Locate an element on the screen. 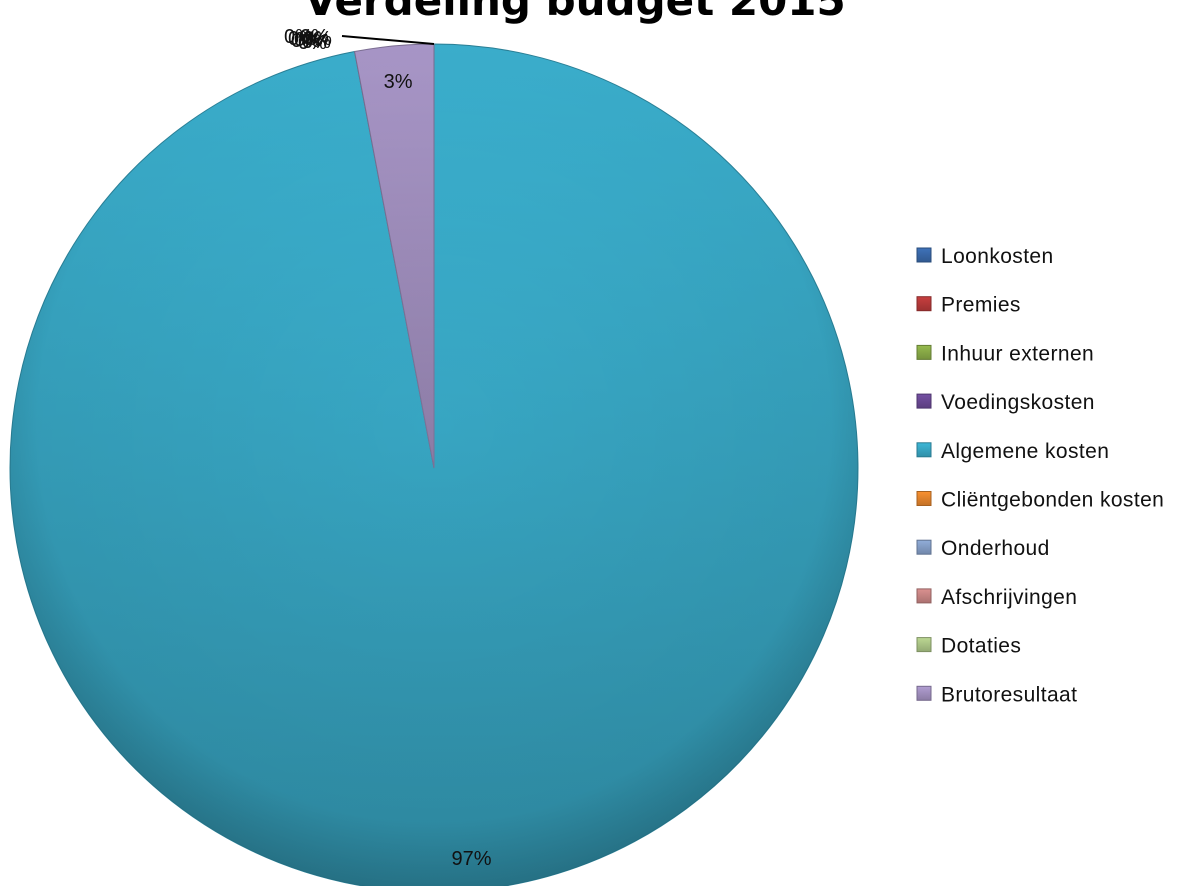  legend-item-onderhoud: Onderhoud is located at coordinates (983, 548).